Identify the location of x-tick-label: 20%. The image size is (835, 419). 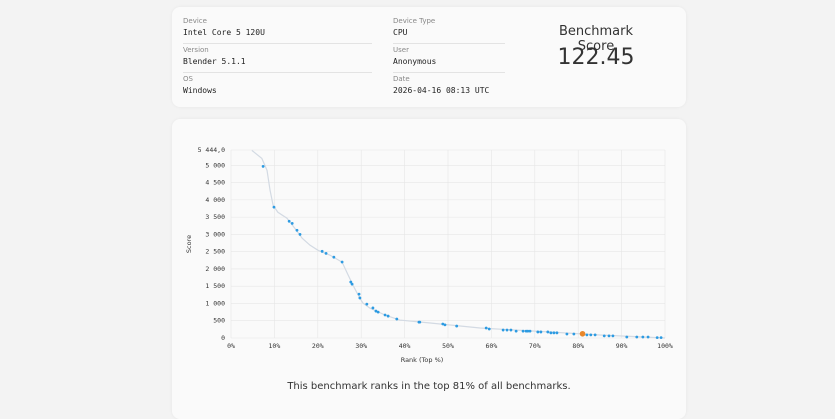
(318, 346).